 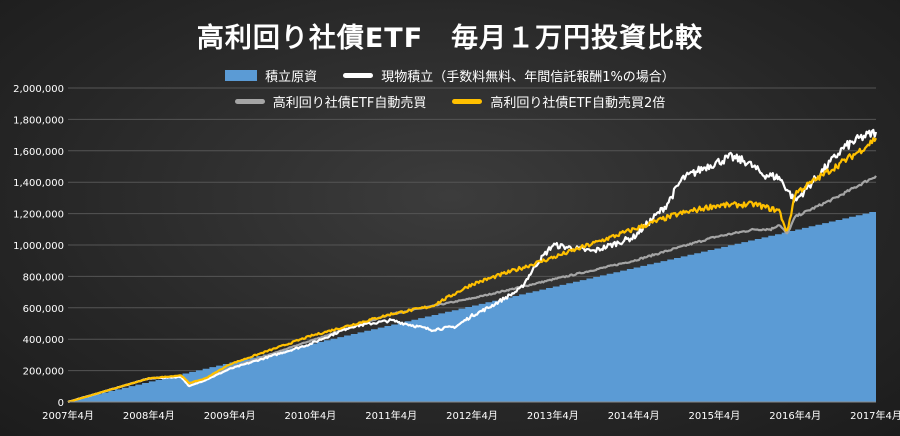 What do you see at coordinates (391, 415) in the screenshot?
I see `x-tick-label-4: 2011年4月` at bounding box center [391, 415].